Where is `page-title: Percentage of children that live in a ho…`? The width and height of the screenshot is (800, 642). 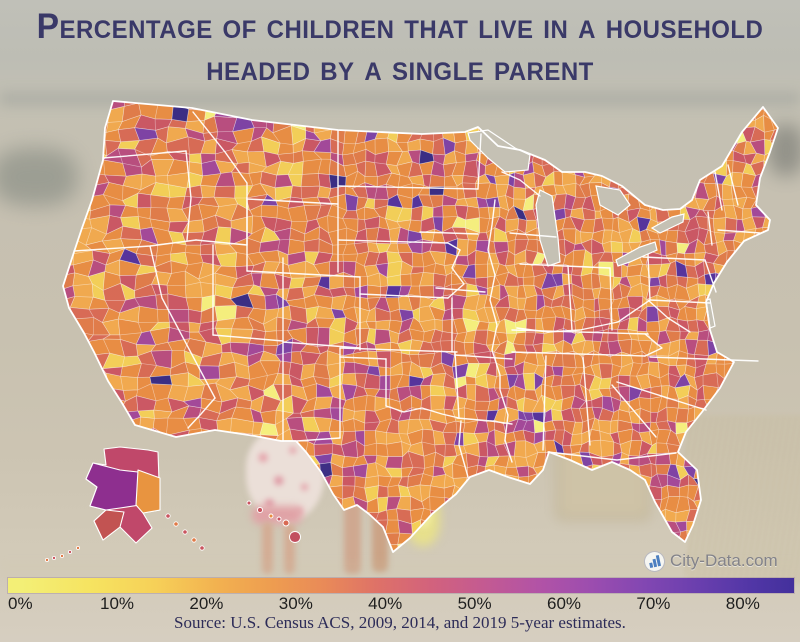
page-title: Percentage of children that live in a ho… is located at coordinates (400, 48).